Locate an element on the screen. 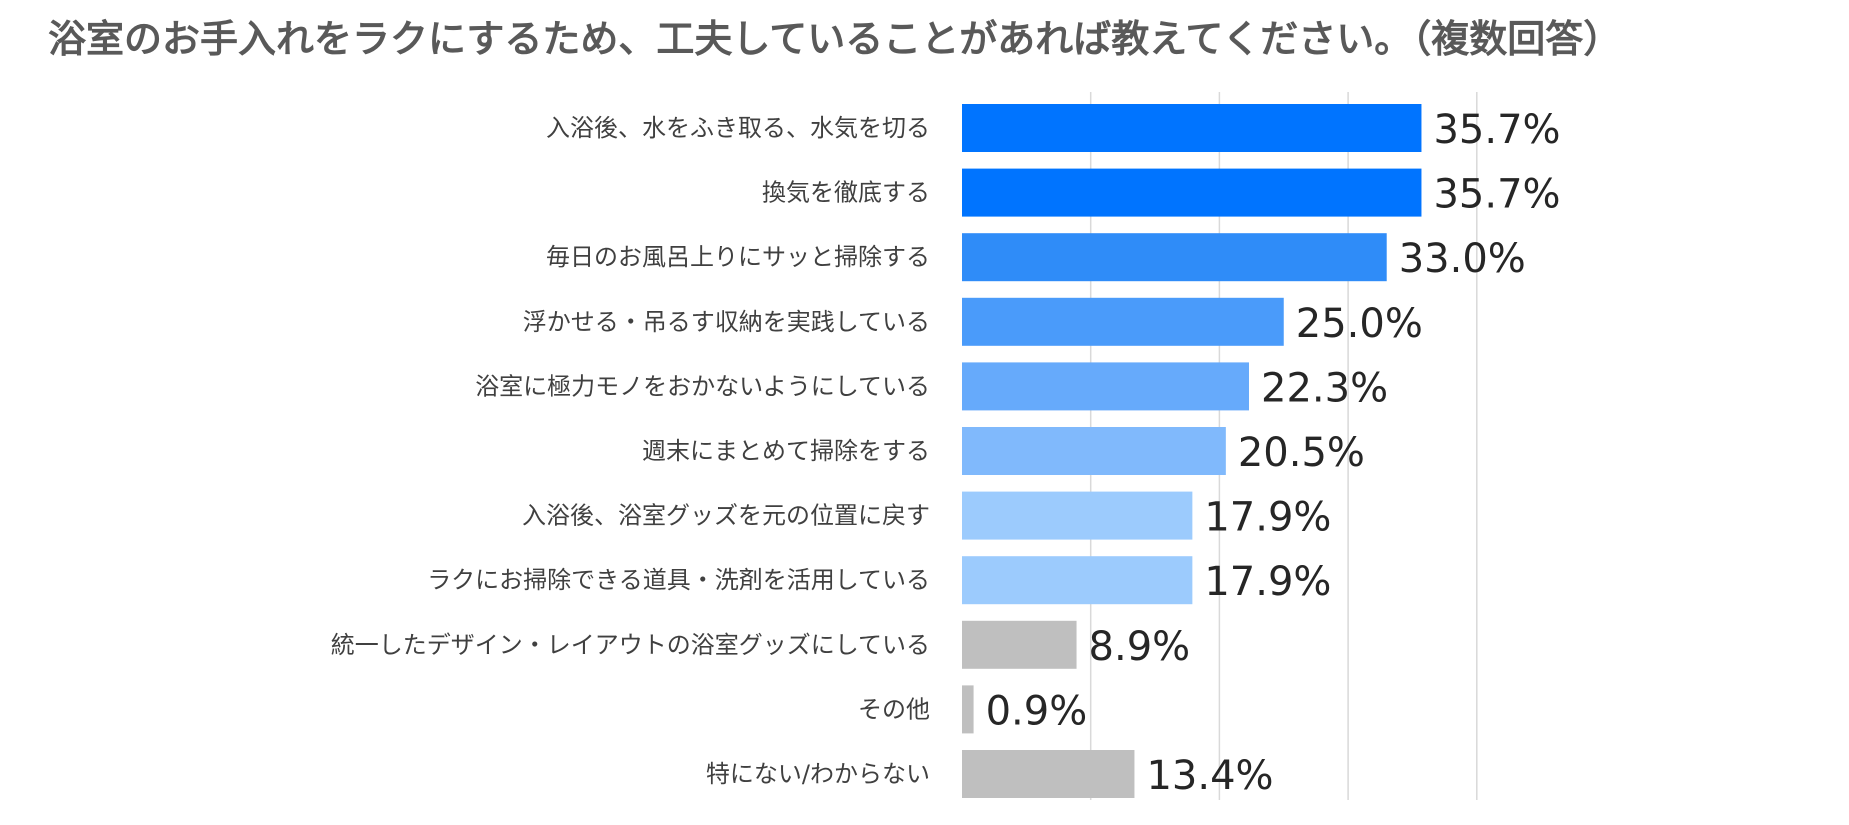  category-label: 入浴後、水をふき取る、水気を切る is located at coordinates (738, 128).